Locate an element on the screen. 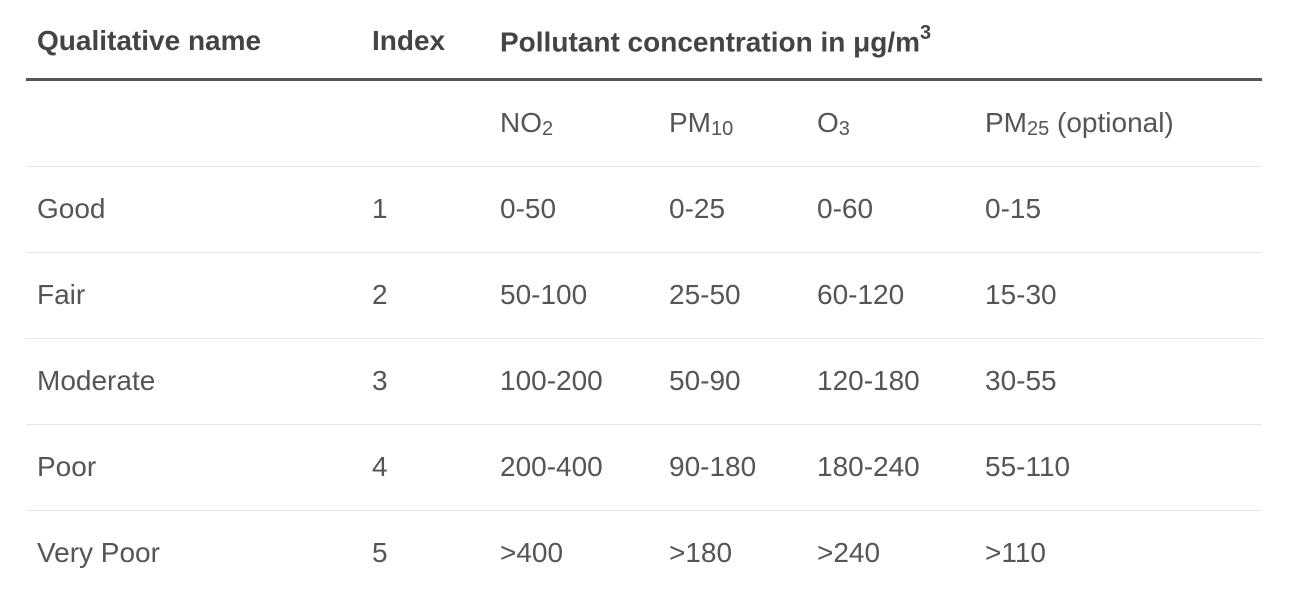 The image size is (1294, 616). pollutant-subscript: 10 is located at coordinates (722, 129).